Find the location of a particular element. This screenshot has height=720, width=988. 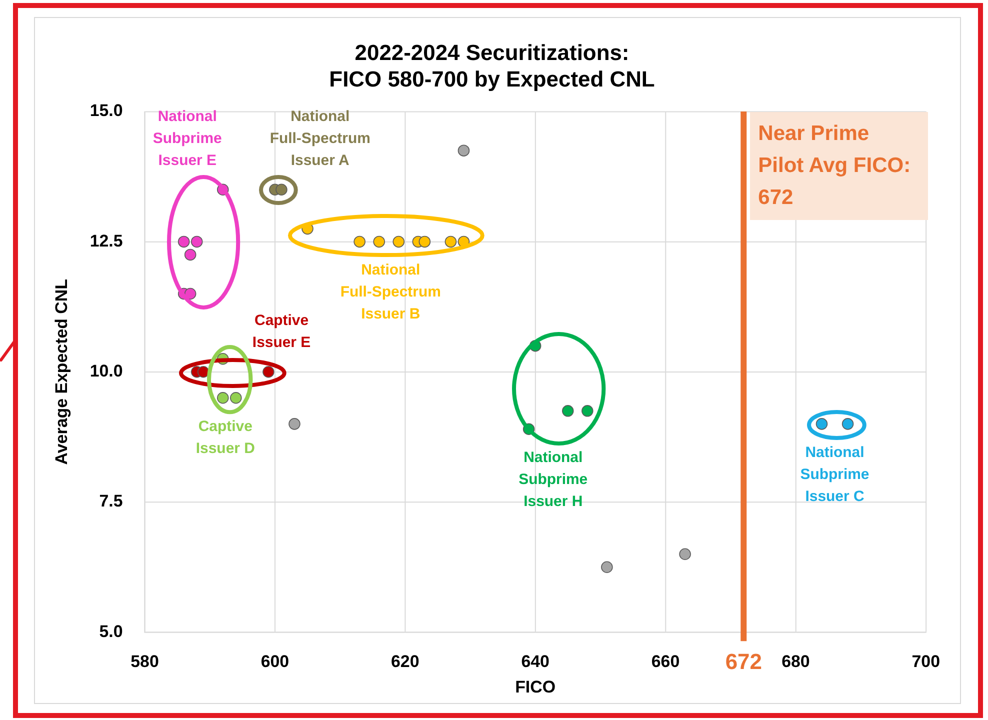

y-tick-label: 10.0 is located at coordinates (106, 371).